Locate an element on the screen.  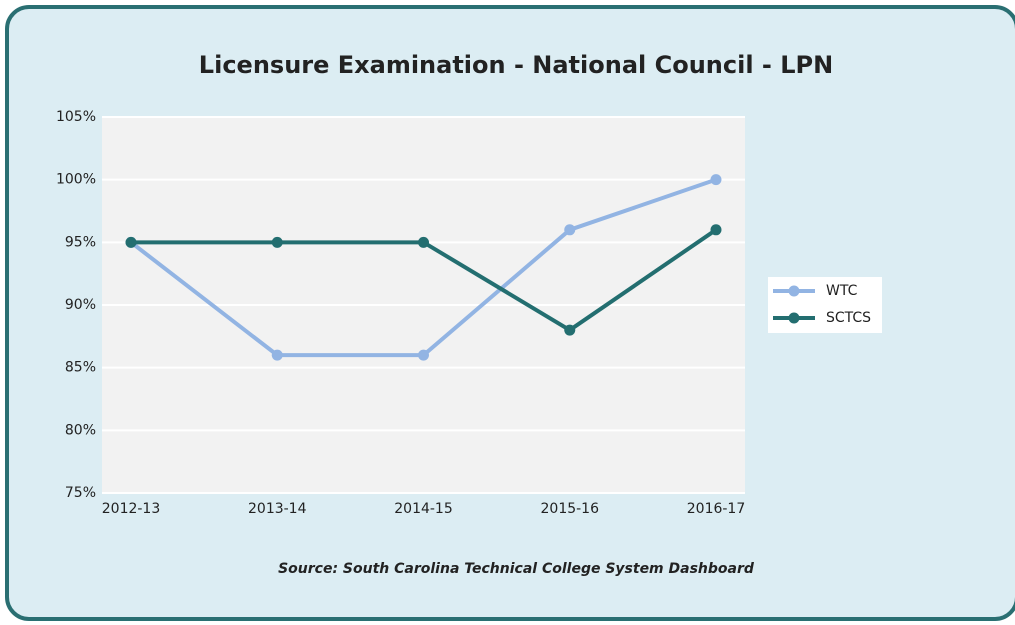
y-tick-label: 100% is located at coordinates (76, 180).